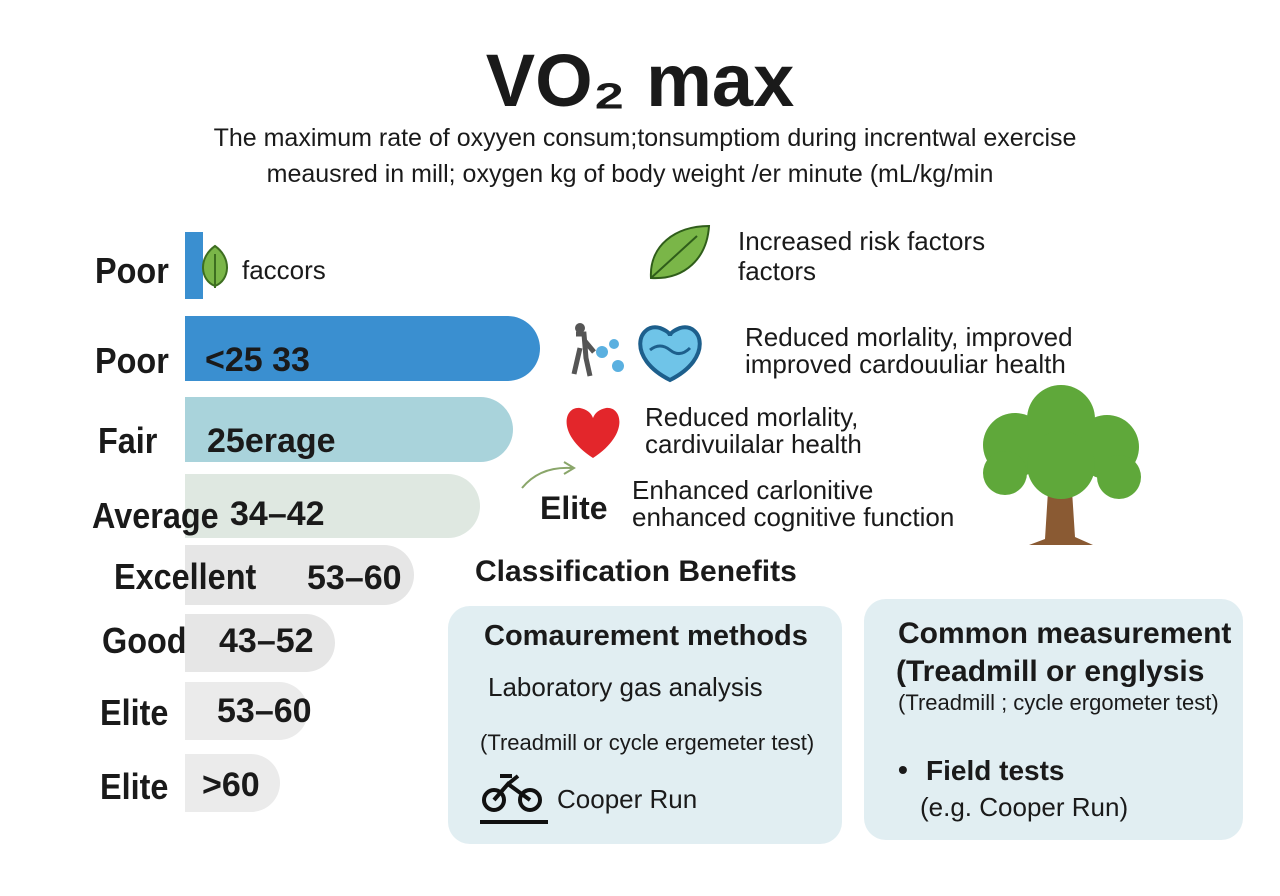 Image resolution: width=1280 pixels, height=896 pixels. What do you see at coordinates (185, 576) in the screenshot?
I see `level-label: Excellent` at bounding box center [185, 576].